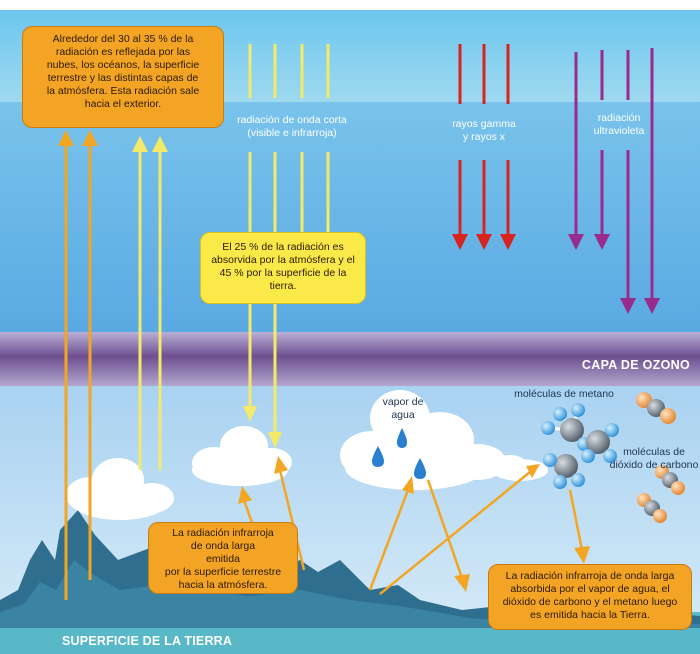  What do you see at coordinates (350, 641) in the screenshot?
I see `ground-strip` at bounding box center [350, 641].